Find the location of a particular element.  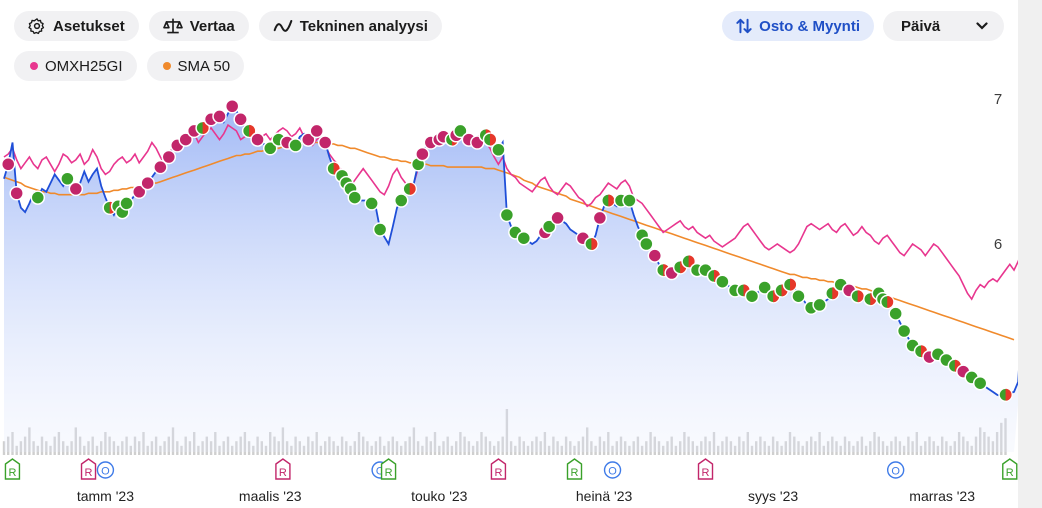

page-scrollbar is located at coordinates (1030, 254).